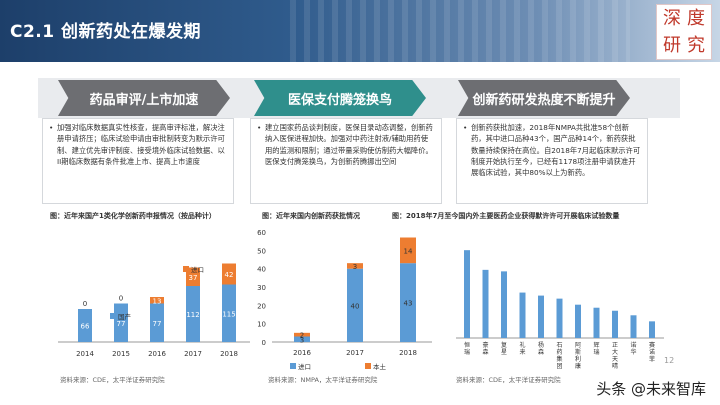 Image resolution: width=720 pixels, height=405 pixels. I want to click on data-label: 14, so click(408, 251).